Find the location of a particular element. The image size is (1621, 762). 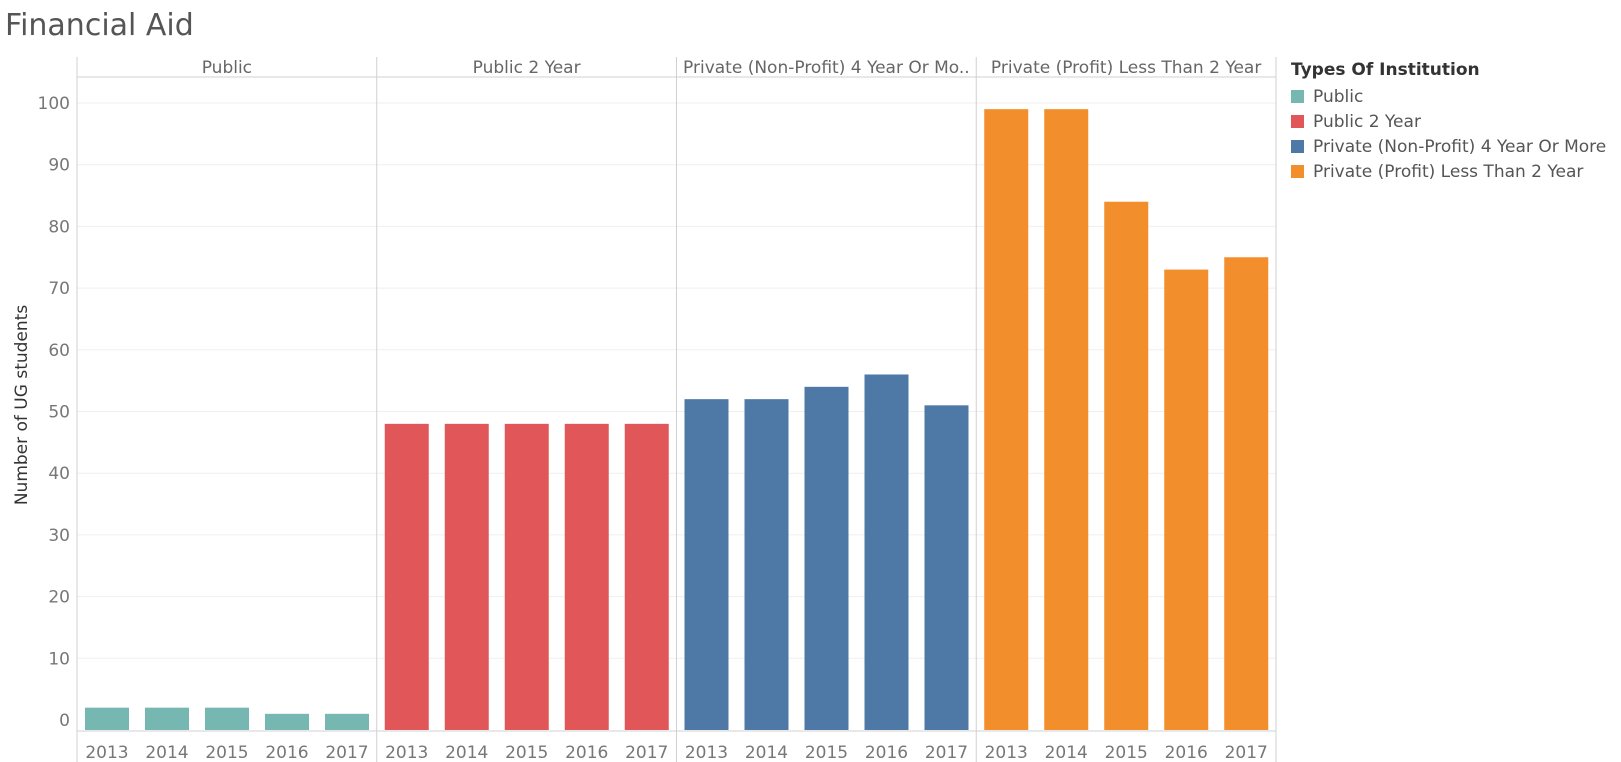

legend-label-private-profit: Private (Profit) Less Than 2 Year is located at coordinates (1448, 171).